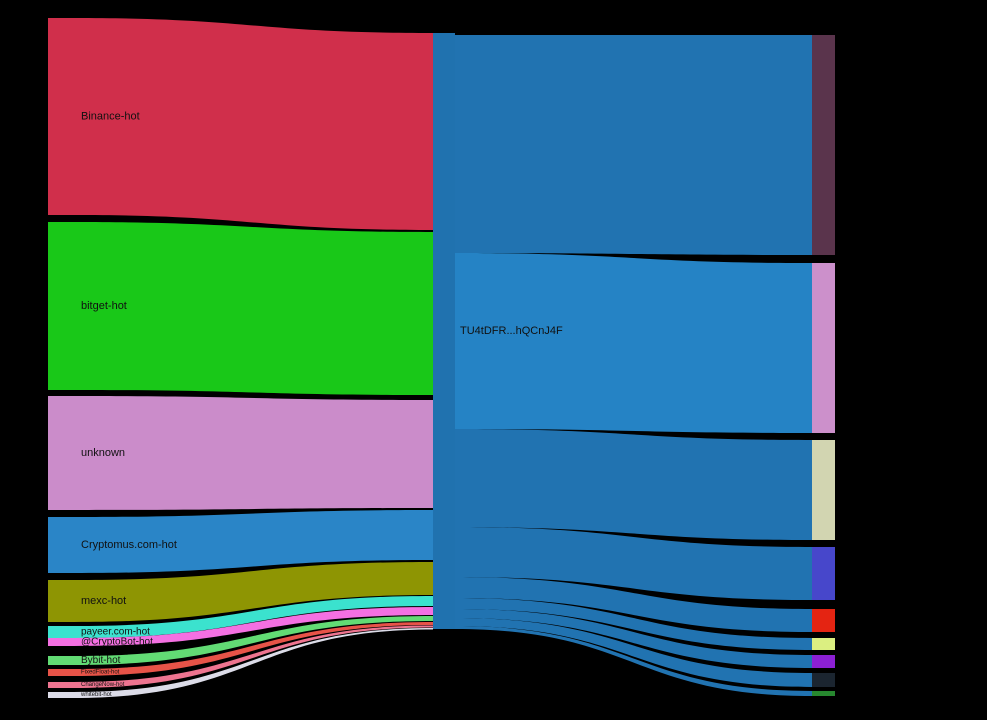 Image resolution: width=987 pixels, height=720 pixels. Describe the element at coordinates (96, 695) in the screenshot. I see `source-node-label: whitebit-hot` at that location.